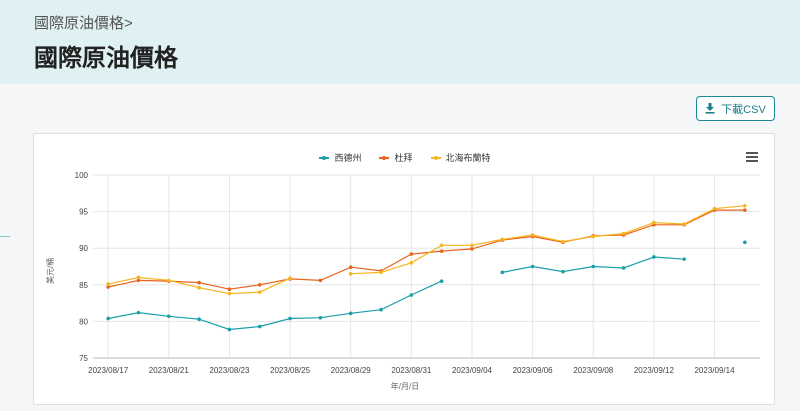 Image resolution: width=800 pixels, height=411 pixels. I want to click on legend-label: 北海布蘭特, so click(468, 158).